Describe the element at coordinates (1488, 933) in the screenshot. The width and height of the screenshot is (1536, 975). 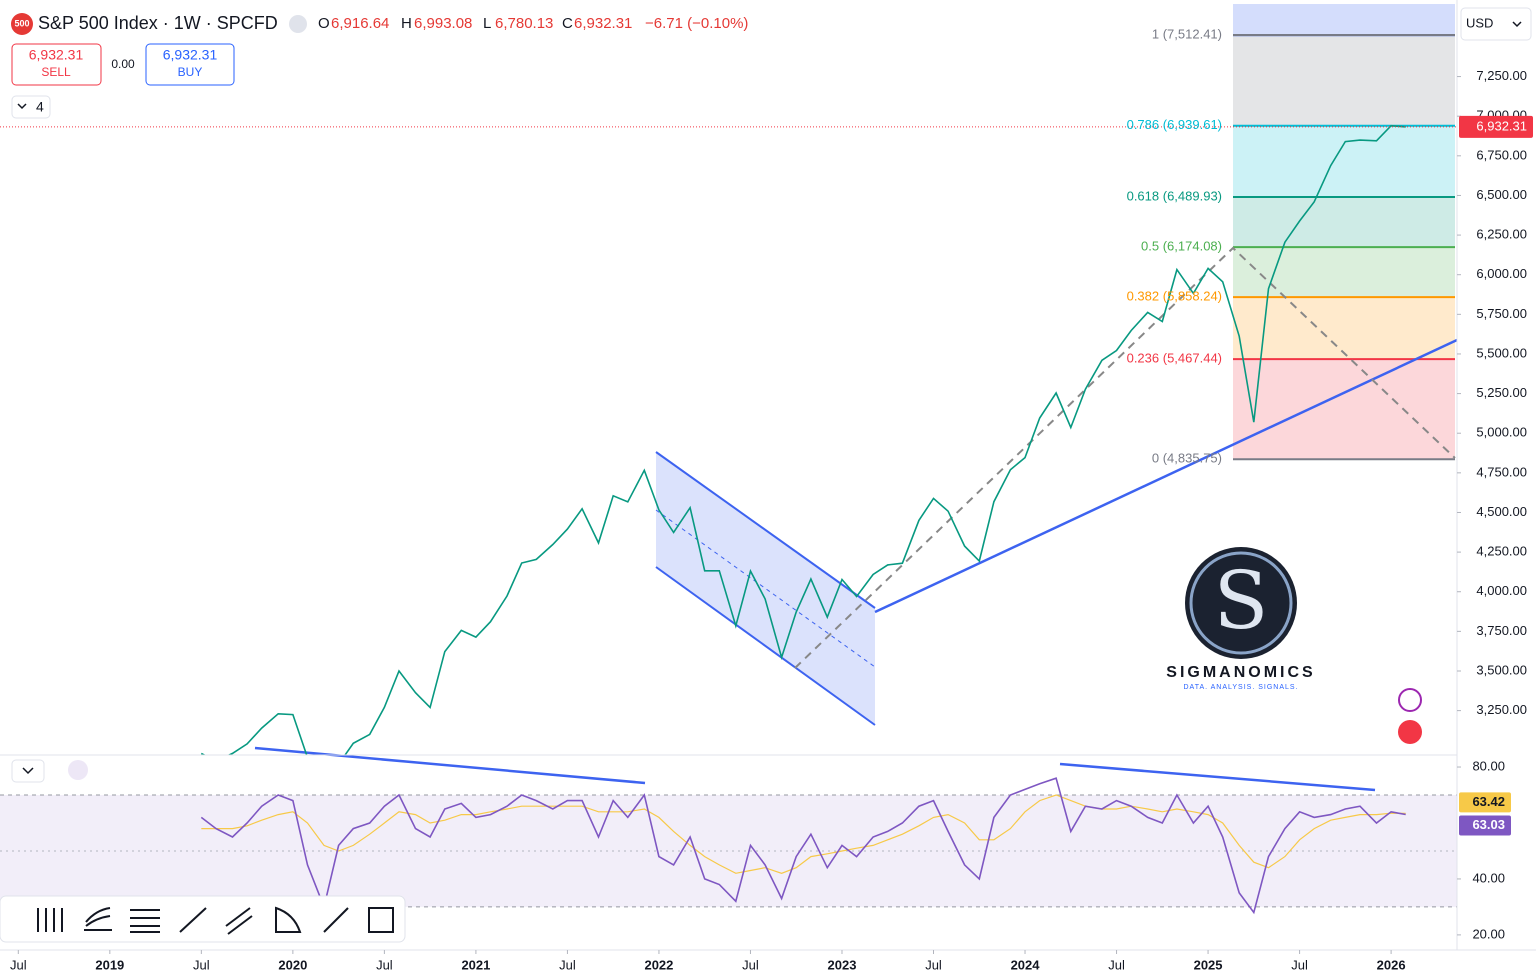
I see `y-tick-label: 20.00` at that location.